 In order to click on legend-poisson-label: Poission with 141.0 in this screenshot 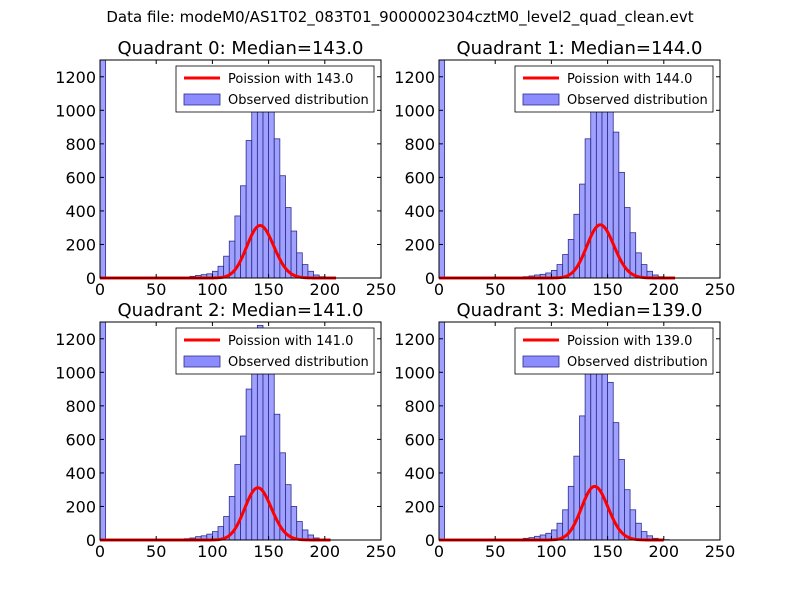, I will do `click(290, 341)`.